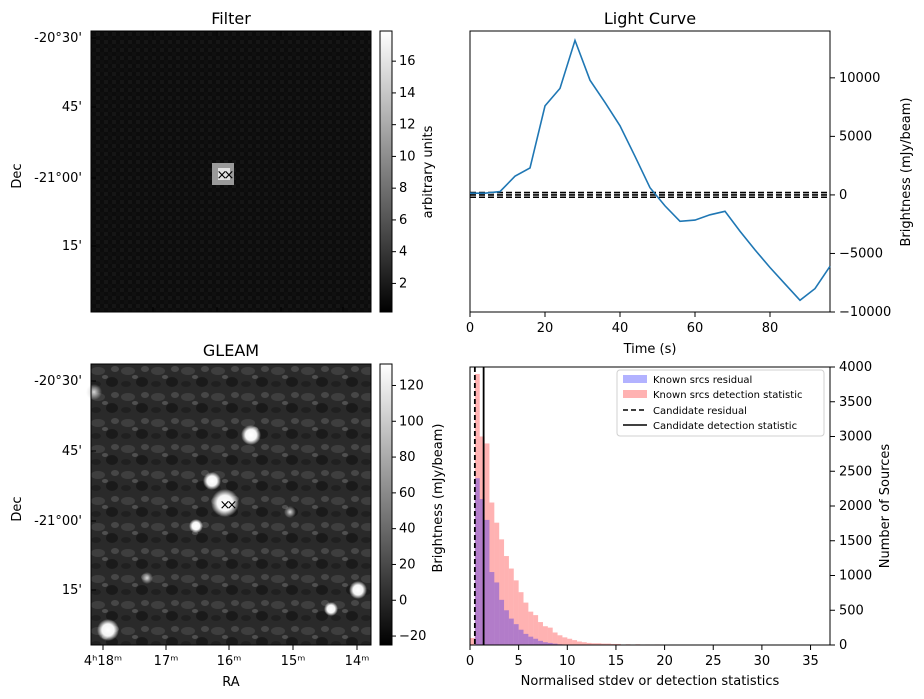  Describe the element at coordinates (695, 328) in the screenshot. I see `lightcurve-x-tick-label: 60` at that location.